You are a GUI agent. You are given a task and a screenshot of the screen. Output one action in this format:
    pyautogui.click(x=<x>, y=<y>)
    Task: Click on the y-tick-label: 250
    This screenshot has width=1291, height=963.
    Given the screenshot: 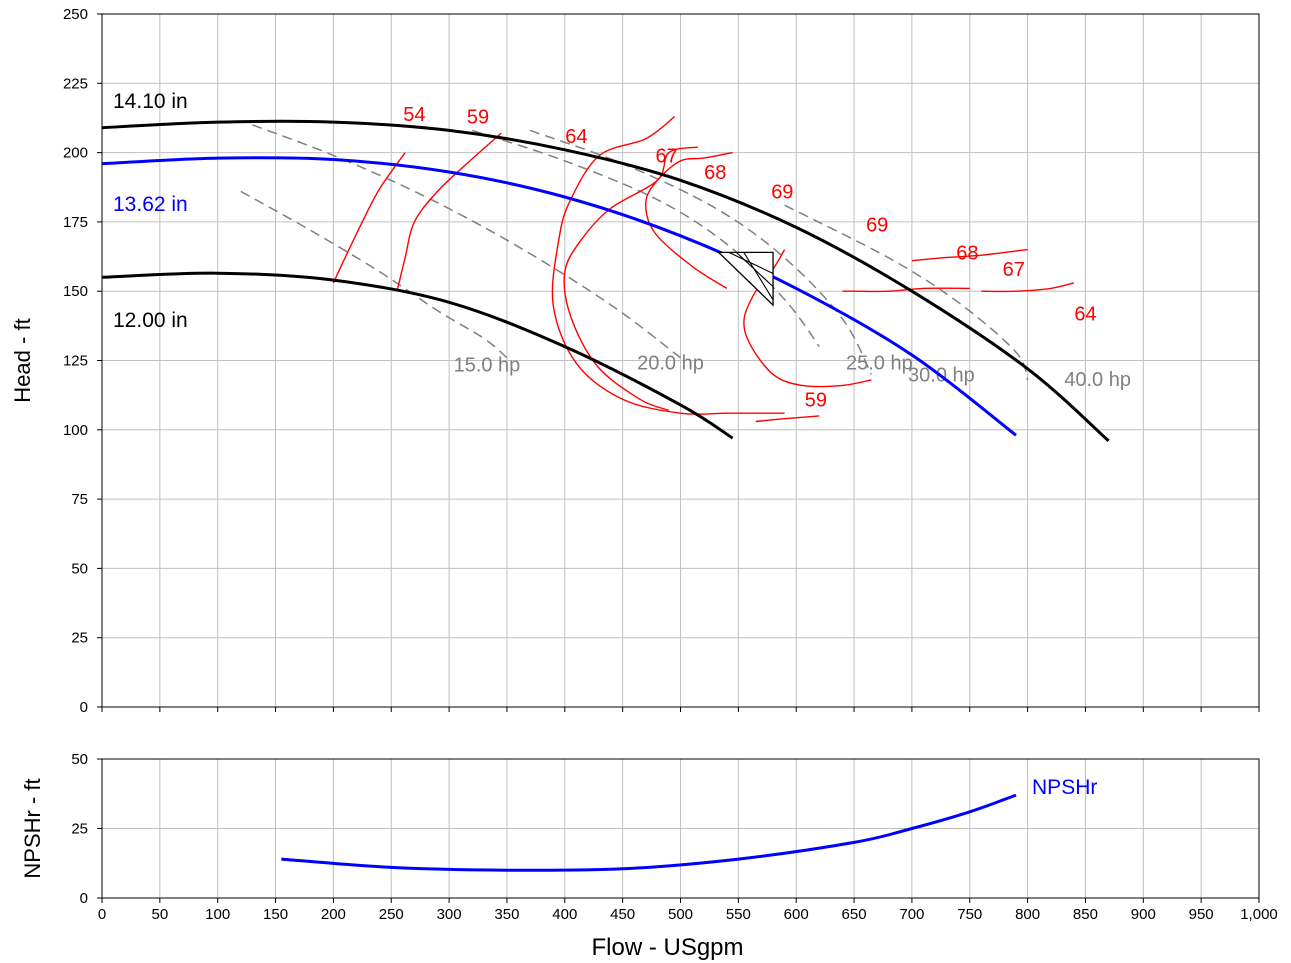 What is the action you would take?
    pyautogui.click(x=75, y=14)
    